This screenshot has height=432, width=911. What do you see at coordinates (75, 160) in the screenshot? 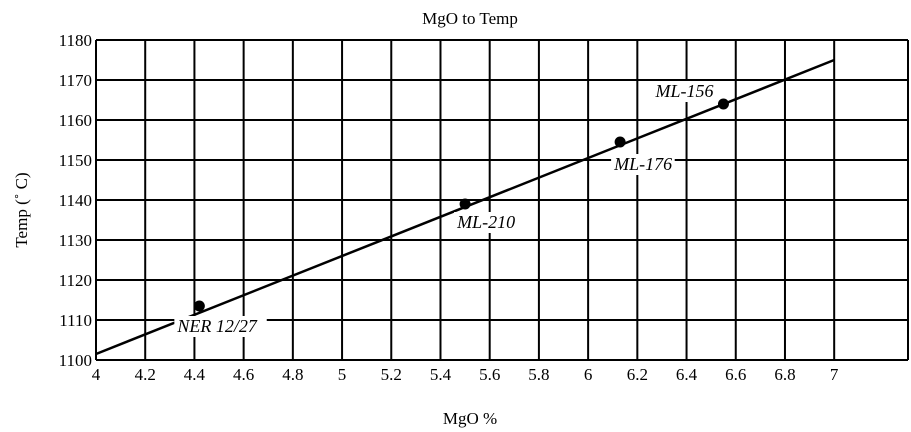
I see `y-tick-label: 1150` at bounding box center [75, 160].